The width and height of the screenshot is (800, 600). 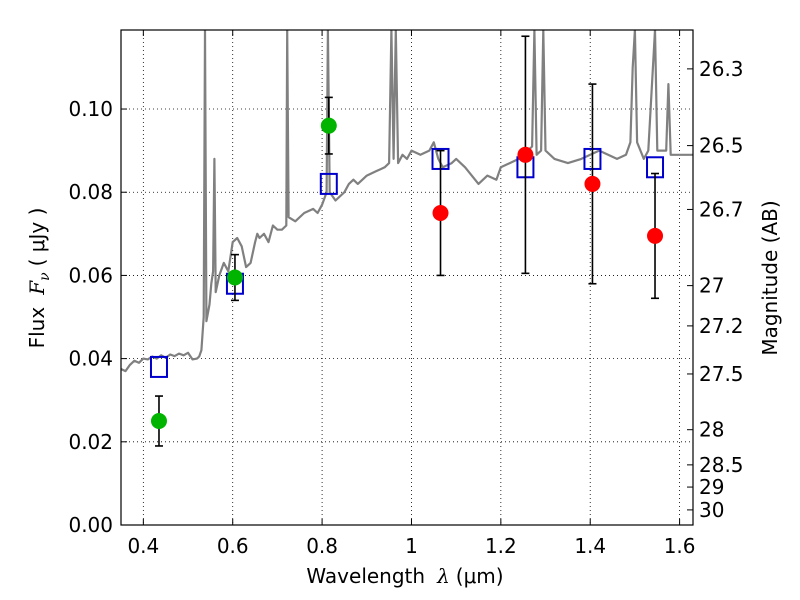 What do you see at coordinates (721, 374) in the screenshot?
I see `mag-tick-label: 27.5` at bounding box center [721, 374].